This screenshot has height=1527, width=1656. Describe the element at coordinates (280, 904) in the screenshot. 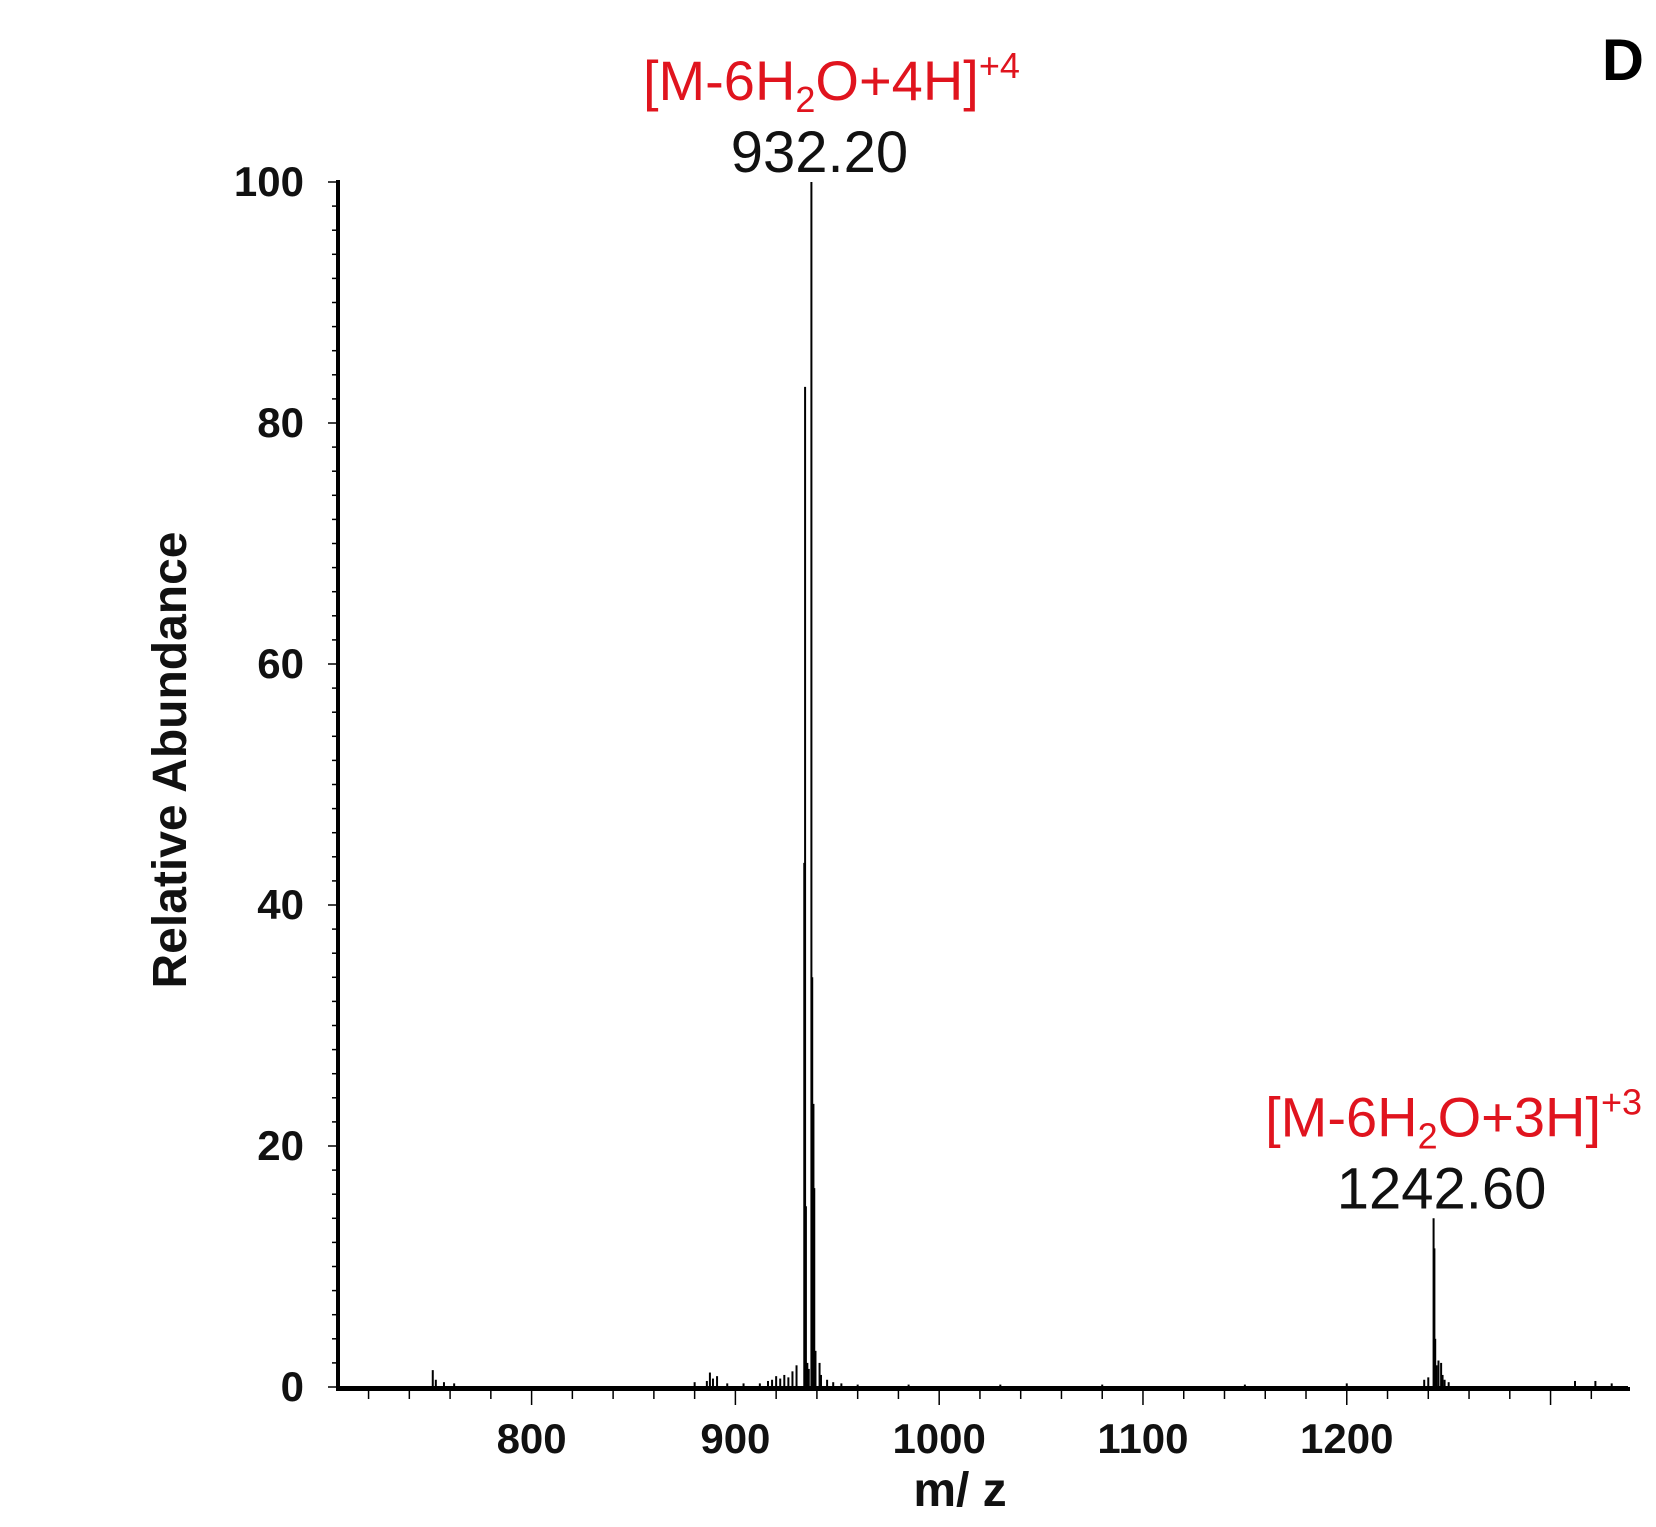

I see `y-tick-label: 40` at that location.